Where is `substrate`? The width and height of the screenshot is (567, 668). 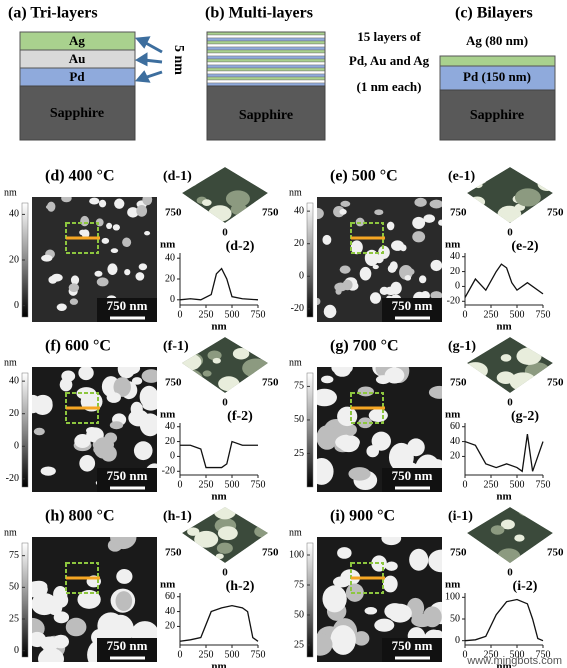
substrate is located at coordinates (266, 113).